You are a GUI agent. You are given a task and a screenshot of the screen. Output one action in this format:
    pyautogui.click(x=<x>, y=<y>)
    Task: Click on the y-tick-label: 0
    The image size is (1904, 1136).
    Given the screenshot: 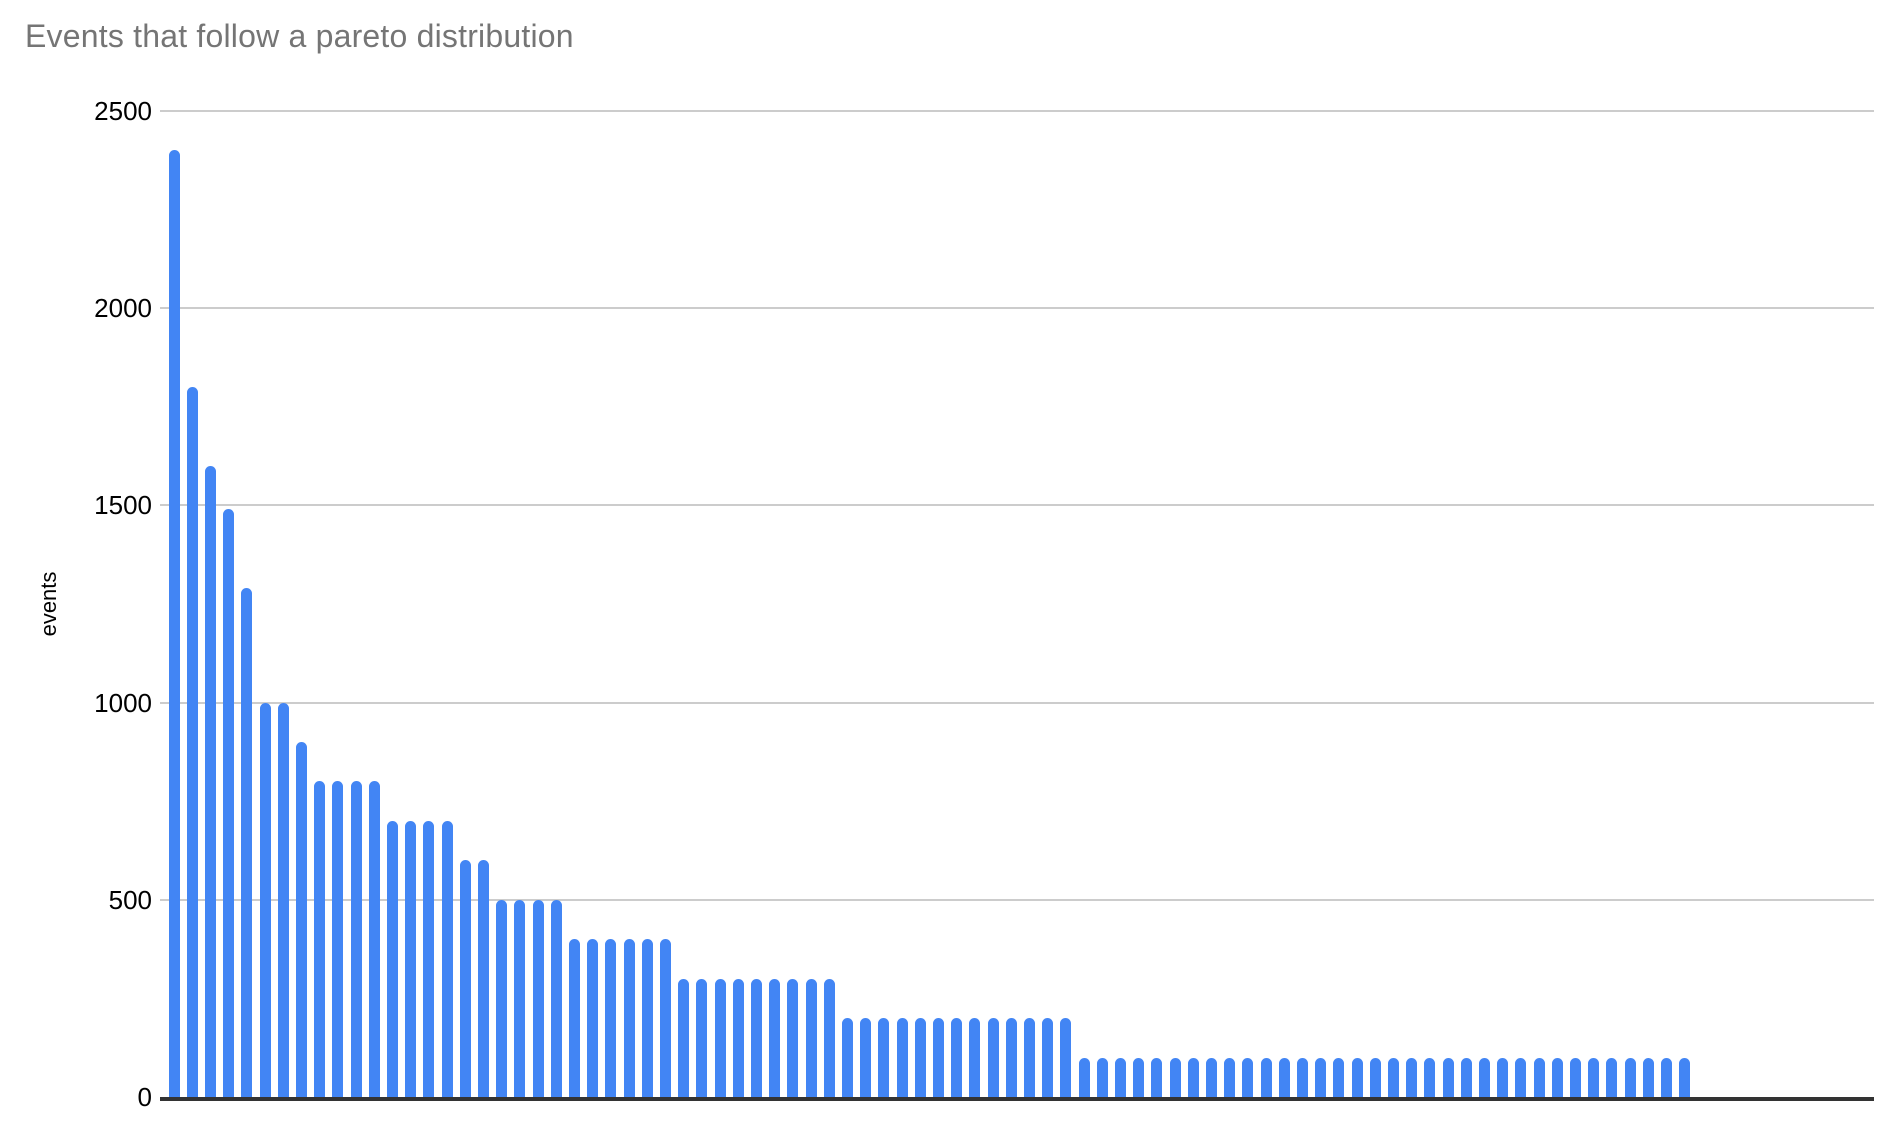 What is the action you would take?
    pyautogui.click(x=144, y=1097)
    